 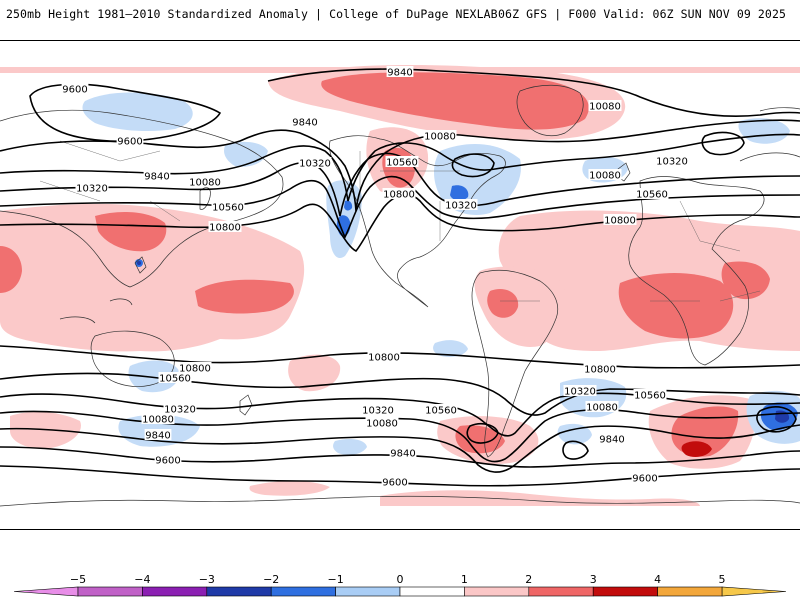 What do you see at coordinates (722, 579) in the screenshot?
I see `colorbar-tick-label: 5` at bounding box center [722, 579].